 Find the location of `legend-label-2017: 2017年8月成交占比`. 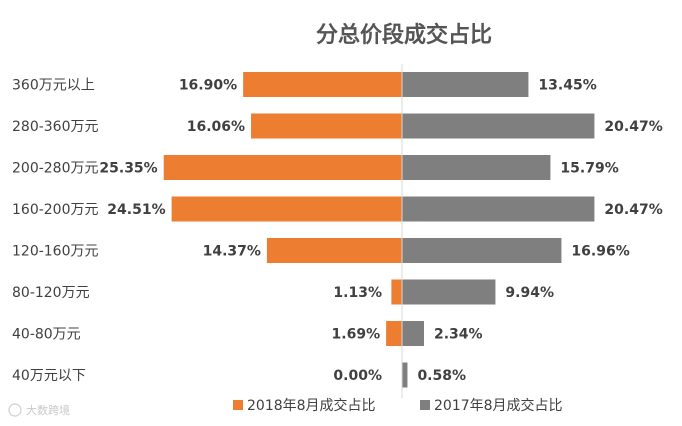

legend-label-2017: 2017年8月成交占比 is located at coordinates (498, 405).